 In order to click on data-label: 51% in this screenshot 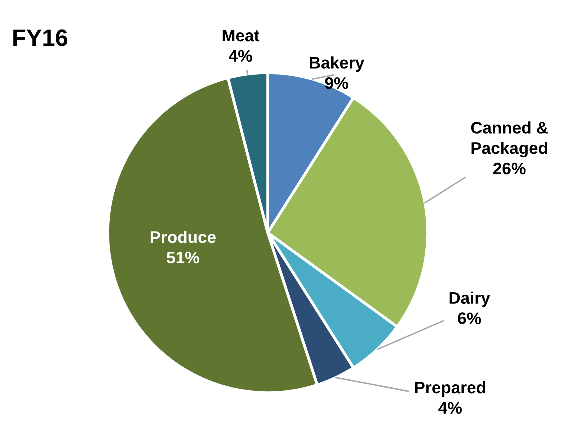, I will do `click(183, 258)`.